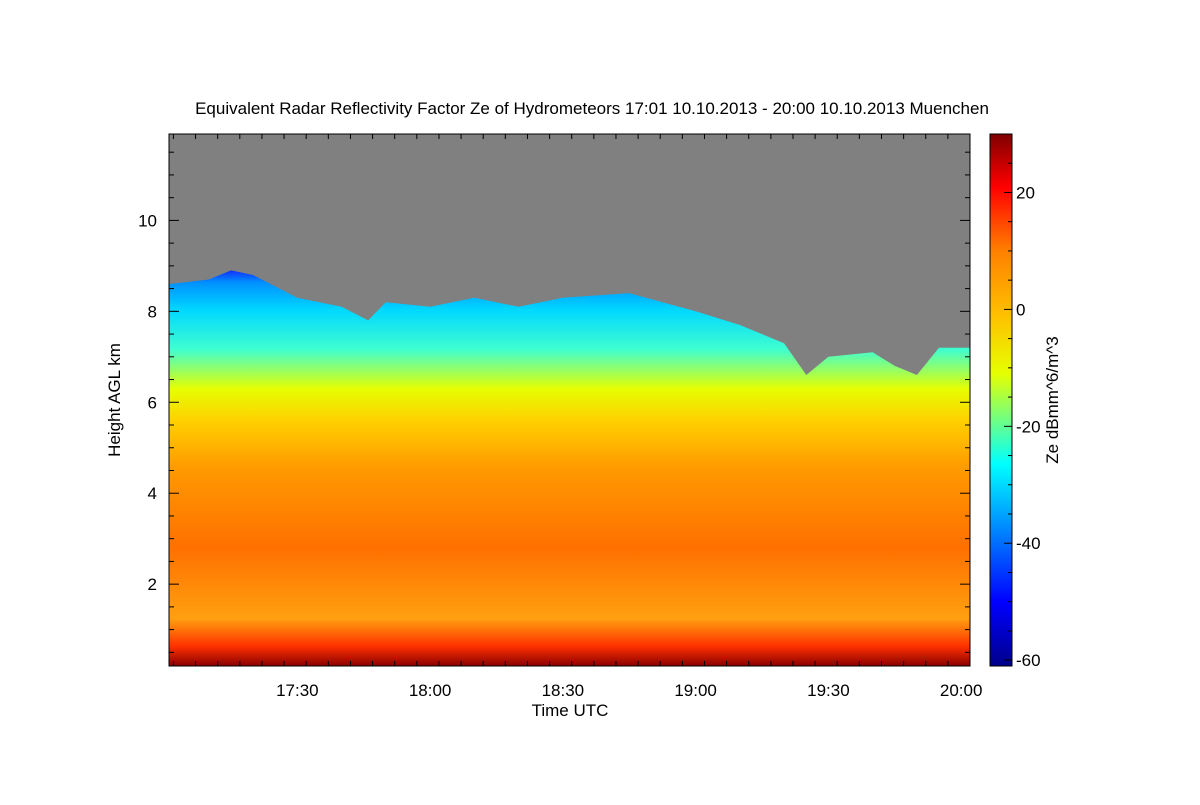  What do you see at coordinates (114, 400) in the screenshot?
I see `y-axis-label: Height AGL km` at bounding box center [114, 400].